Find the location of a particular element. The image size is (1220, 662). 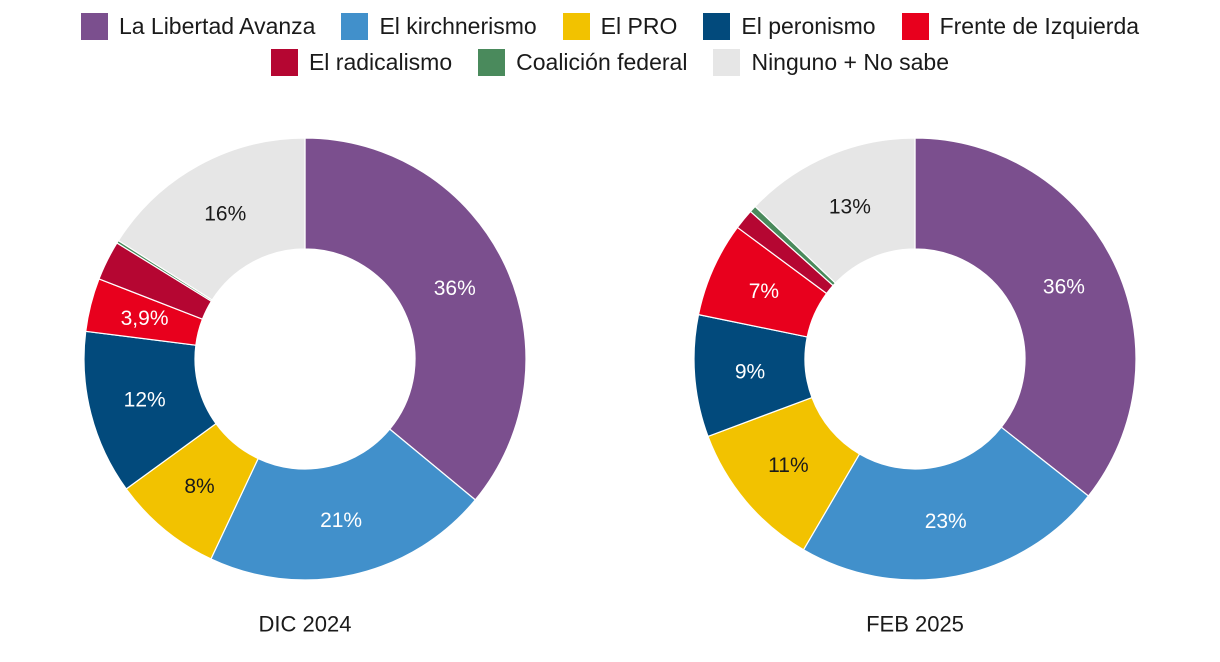

slice-label-el-peronismo: 12% is located at coordinates (145, 400).